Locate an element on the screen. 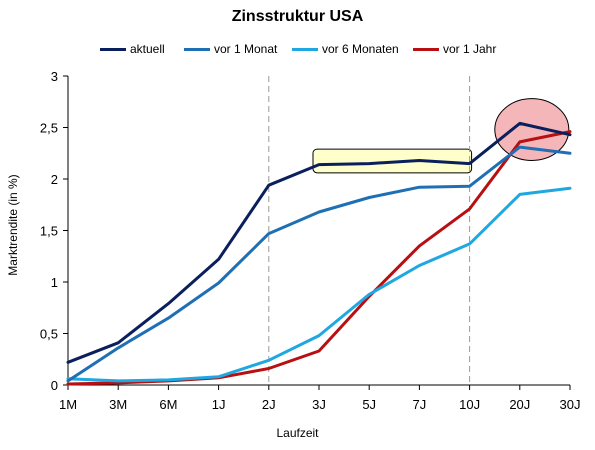  x-tick-label: 6M is located at coordinates (168, 404).